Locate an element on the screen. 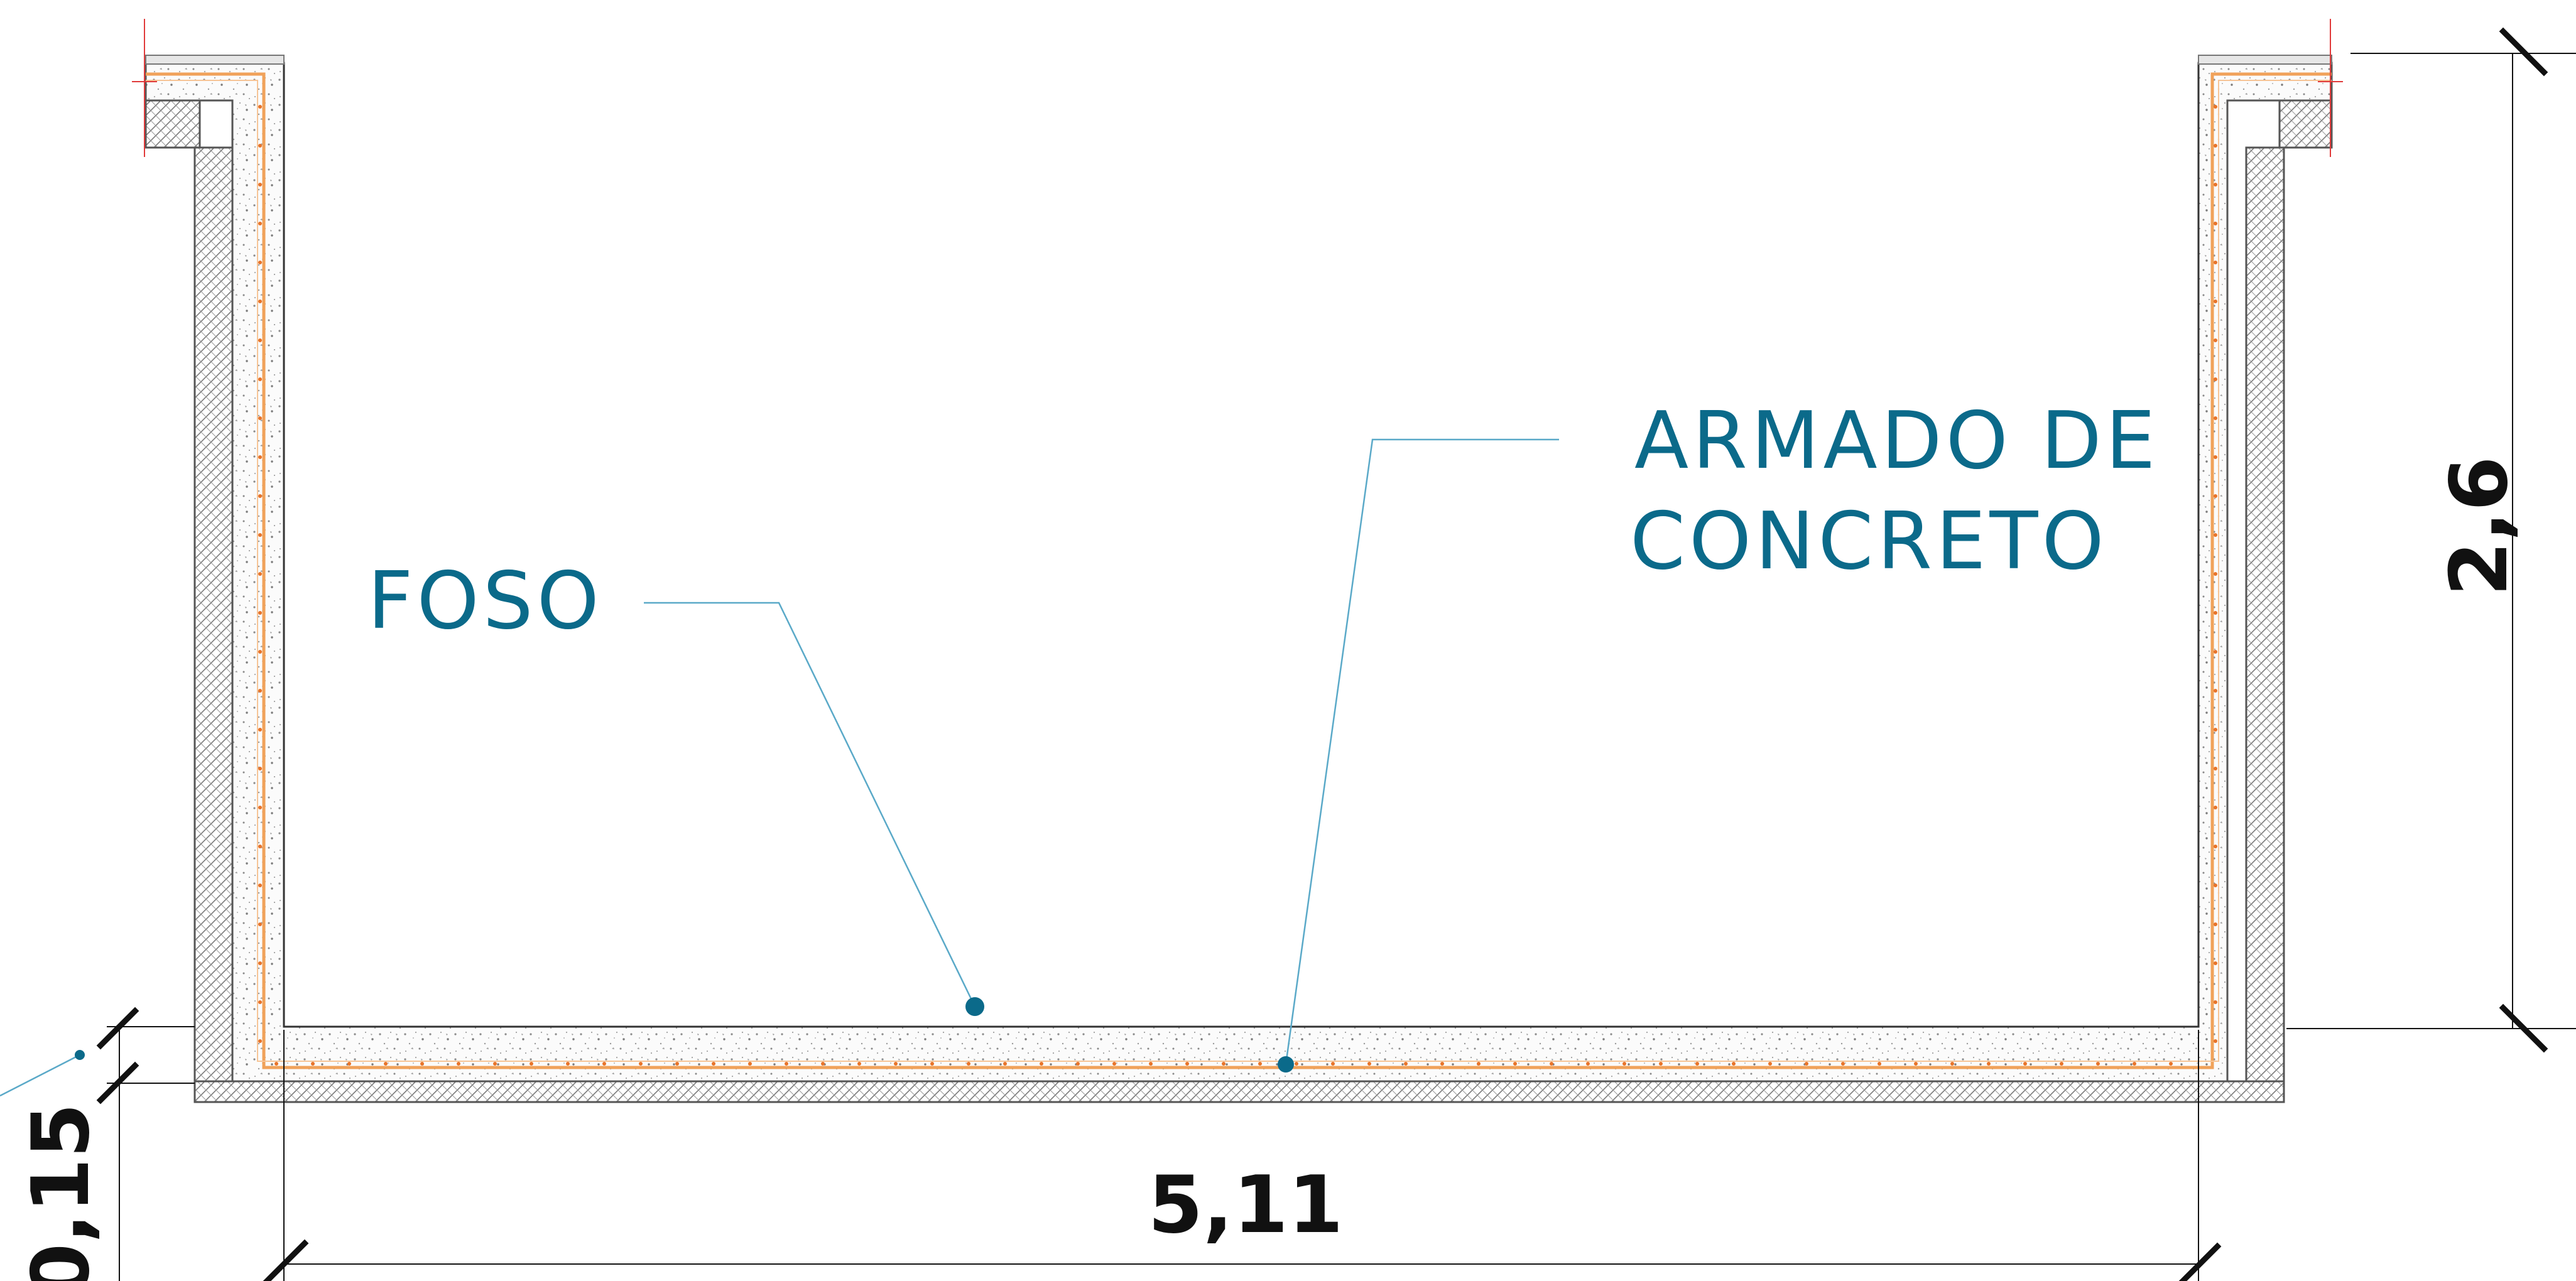 This screenshot has height=1281, width=2576. left-cap is located at coordinates (215, 60).